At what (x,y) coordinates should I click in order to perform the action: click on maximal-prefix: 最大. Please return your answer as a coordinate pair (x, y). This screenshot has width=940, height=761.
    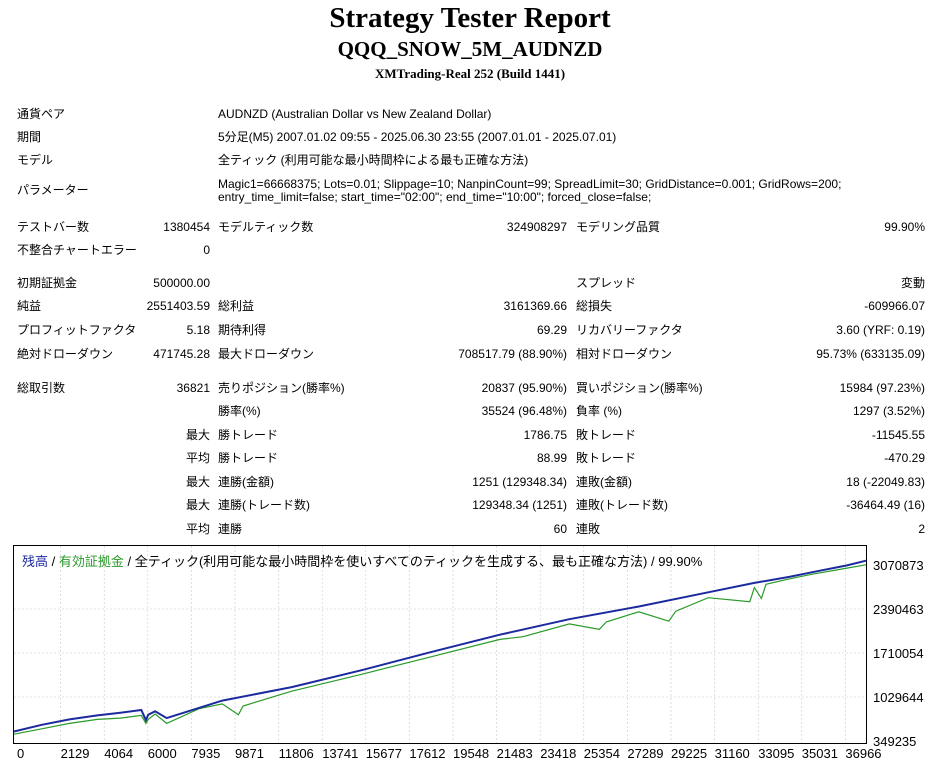
    Looking at the image, I should click on (197, 505).